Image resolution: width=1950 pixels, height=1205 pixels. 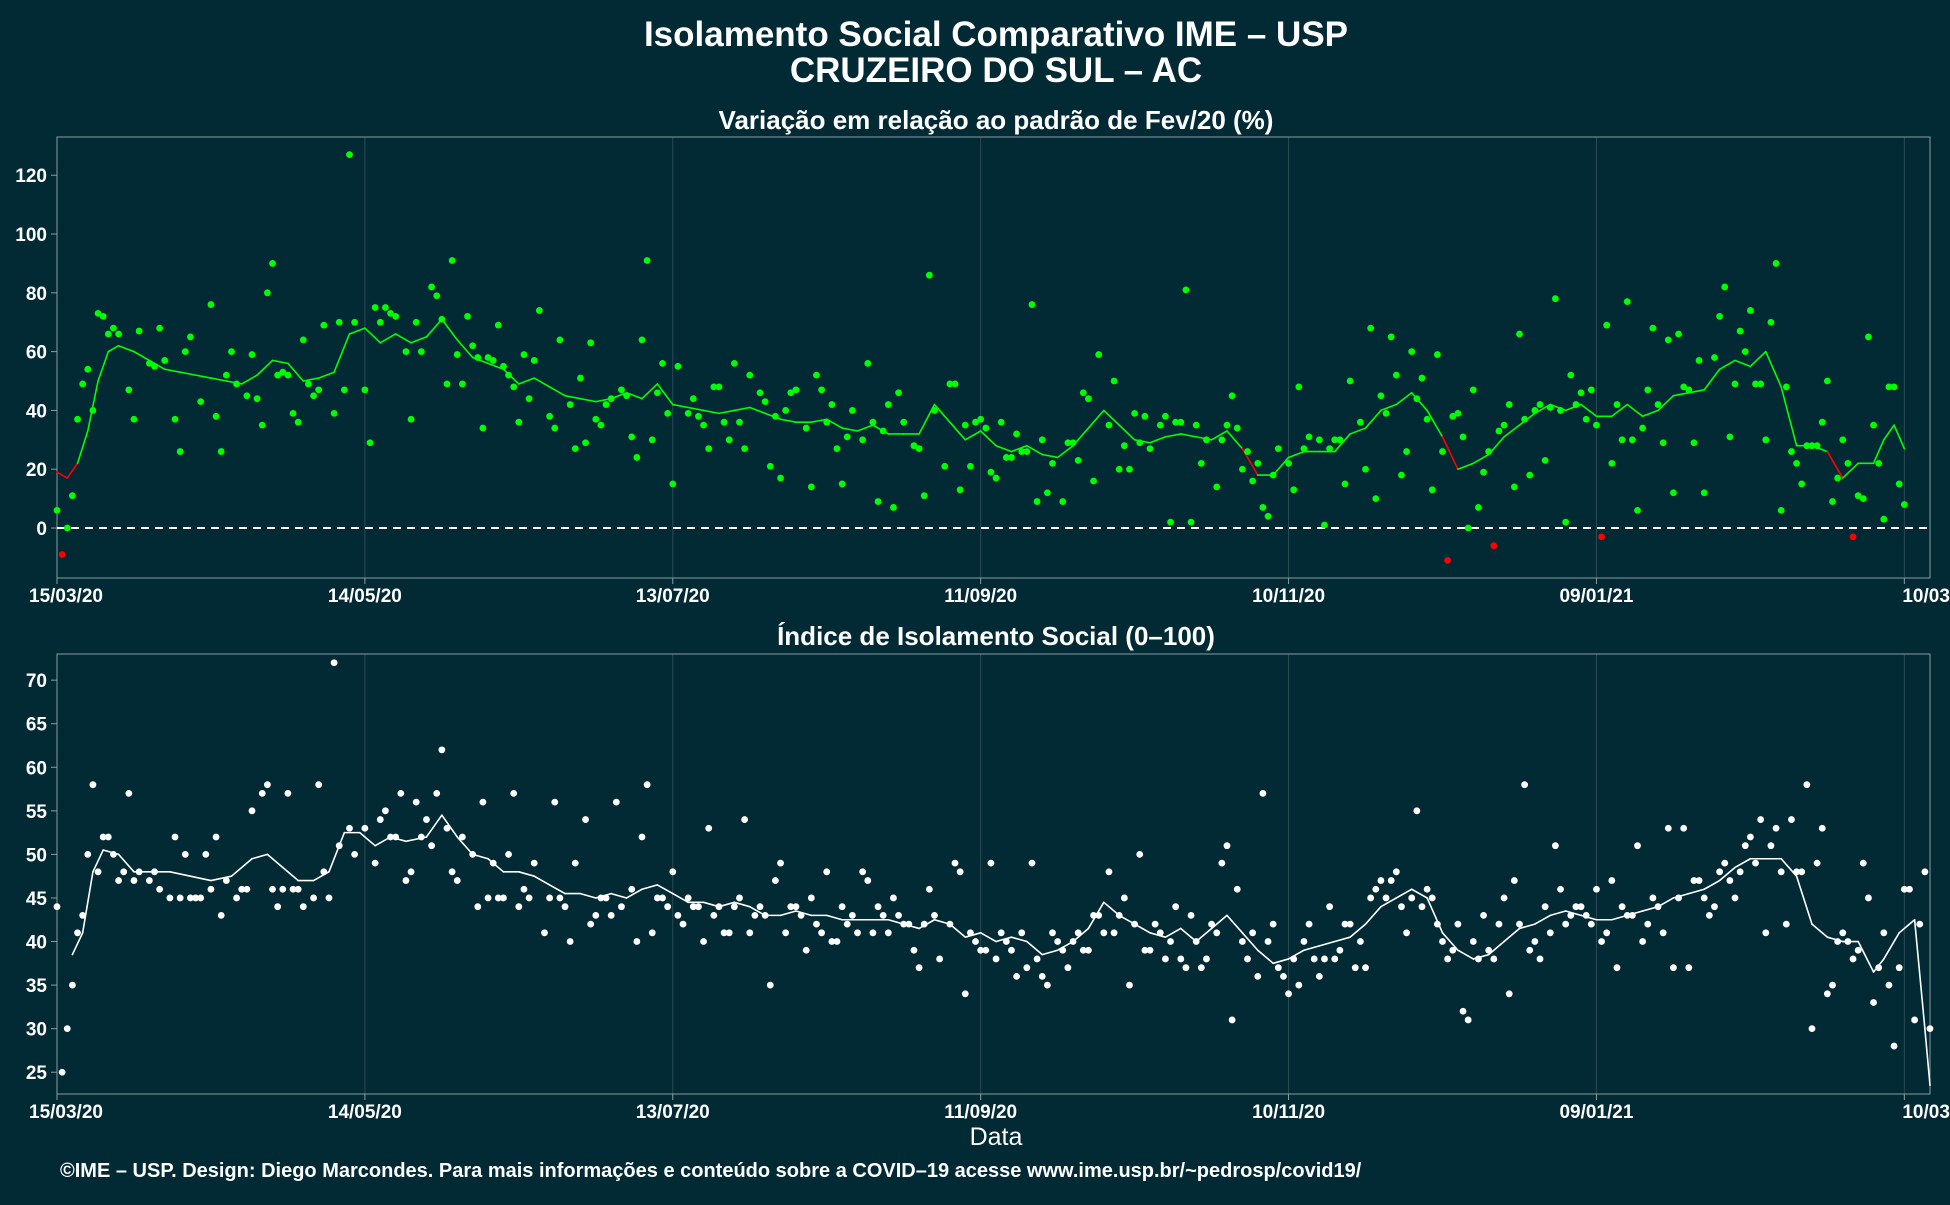 What do you see at coordinates (996, 1137) in the screenshot?
I see `x-axis-label: Data` at bounding box center [996, 1137].